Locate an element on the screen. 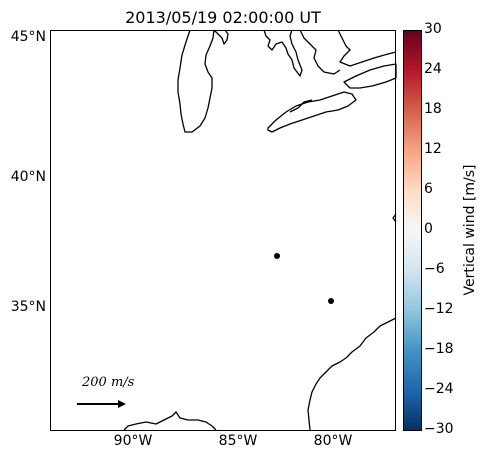 The height and width of the screenshot is (460, 487). gulf-coast is located at coordinates (170, 421).